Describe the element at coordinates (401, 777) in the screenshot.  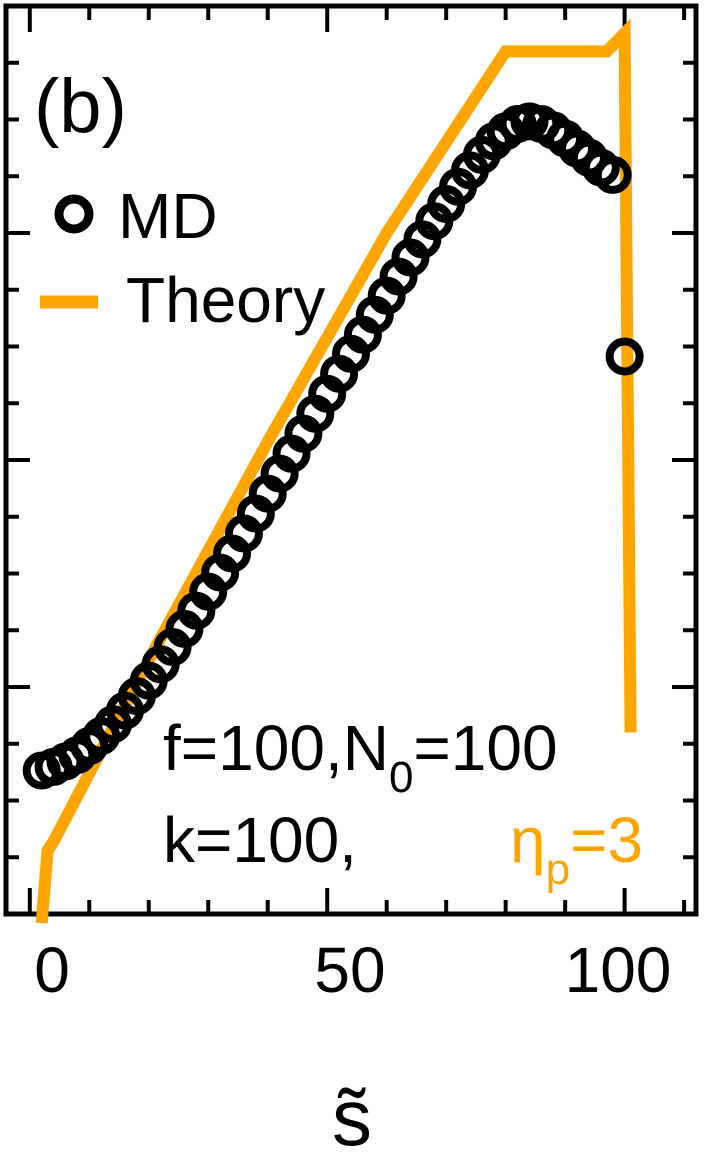
I see `annotation-n-subscript: 0` at that location.